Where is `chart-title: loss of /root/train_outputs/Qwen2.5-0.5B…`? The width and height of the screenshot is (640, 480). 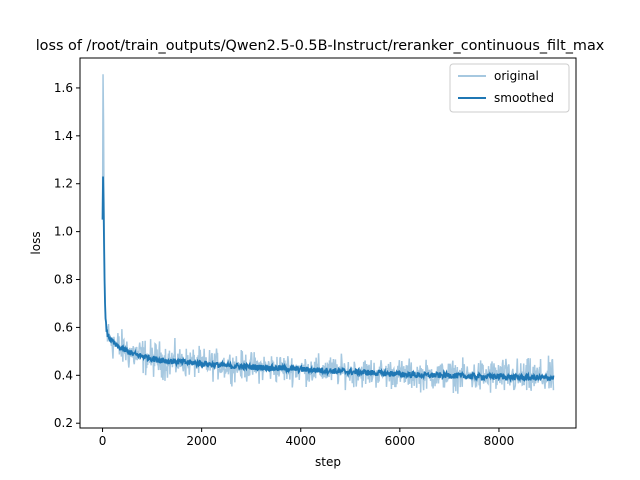
chart-title: loss of /root/train_outputs/Qwen2.5-0.5B… is located at coordinates (320, 46).